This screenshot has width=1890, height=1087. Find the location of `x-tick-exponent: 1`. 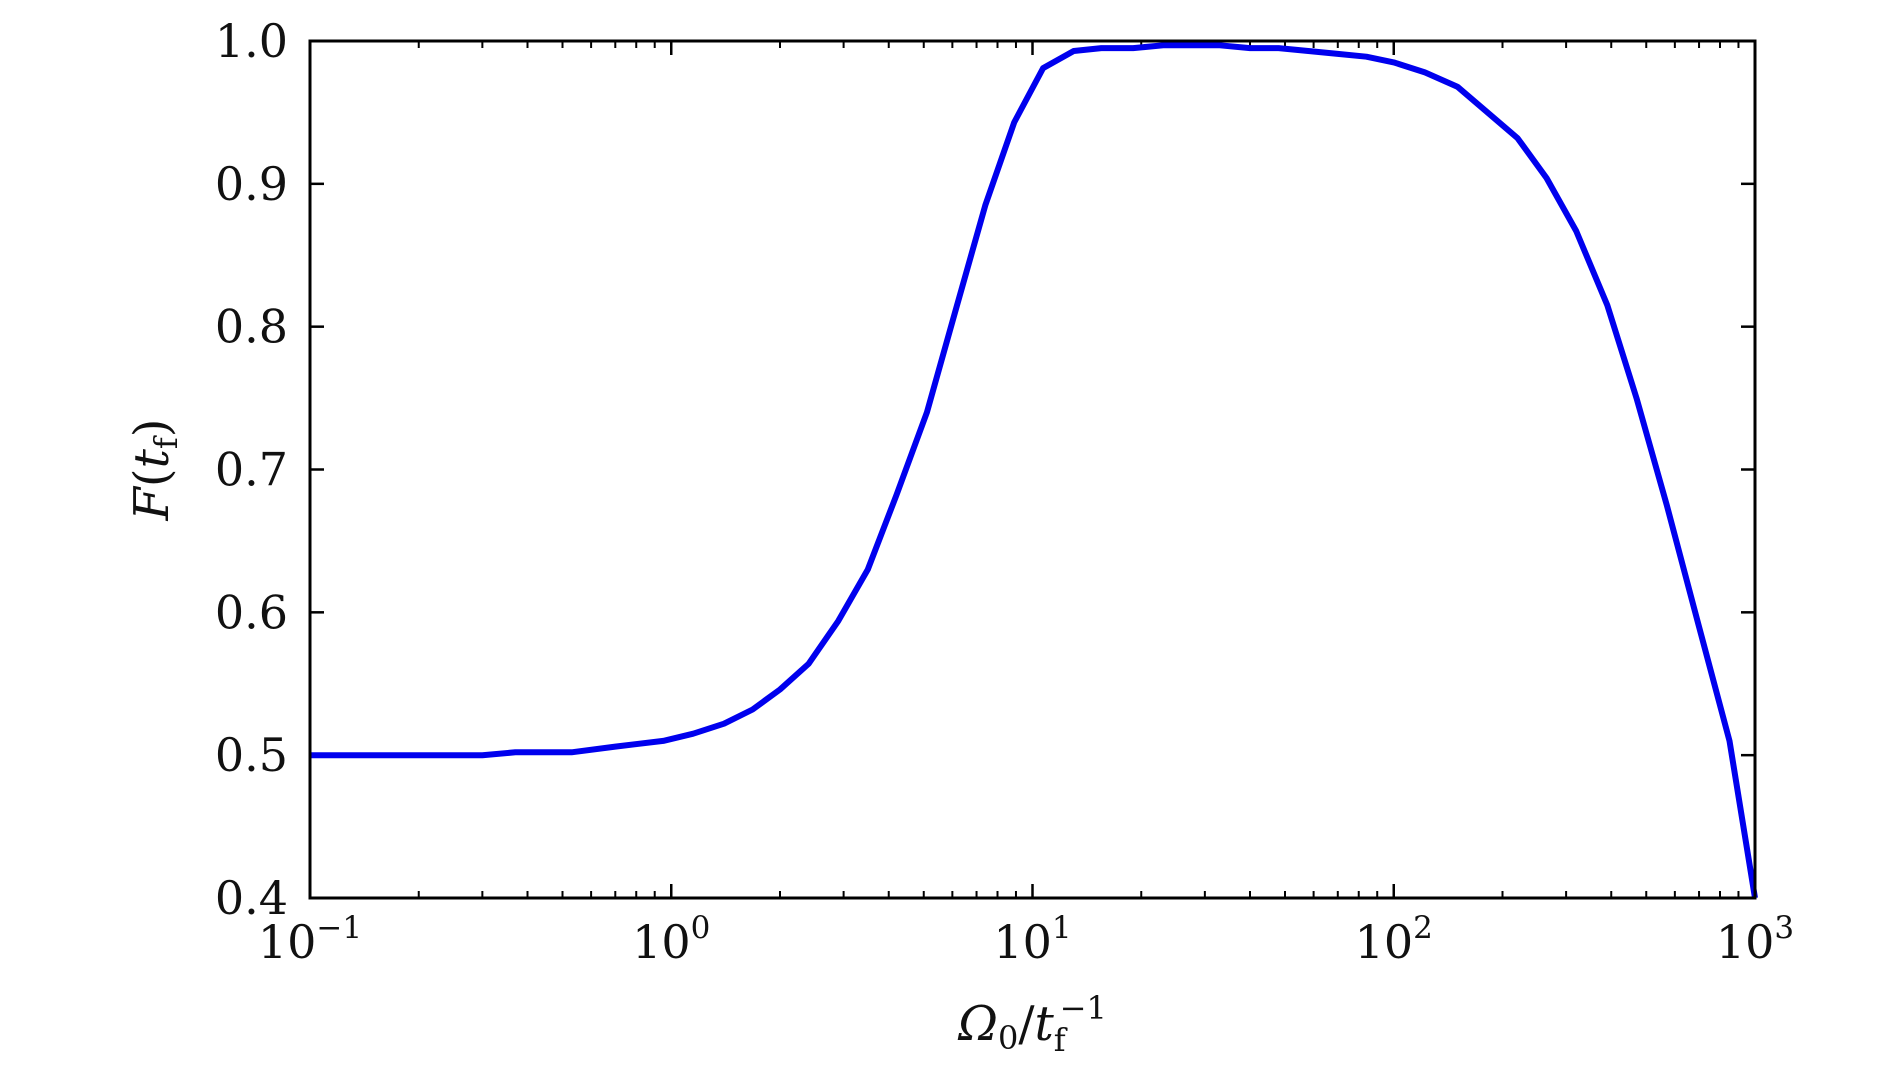

x-tick-exponent: 1 is located at coordinates (1062, 928).